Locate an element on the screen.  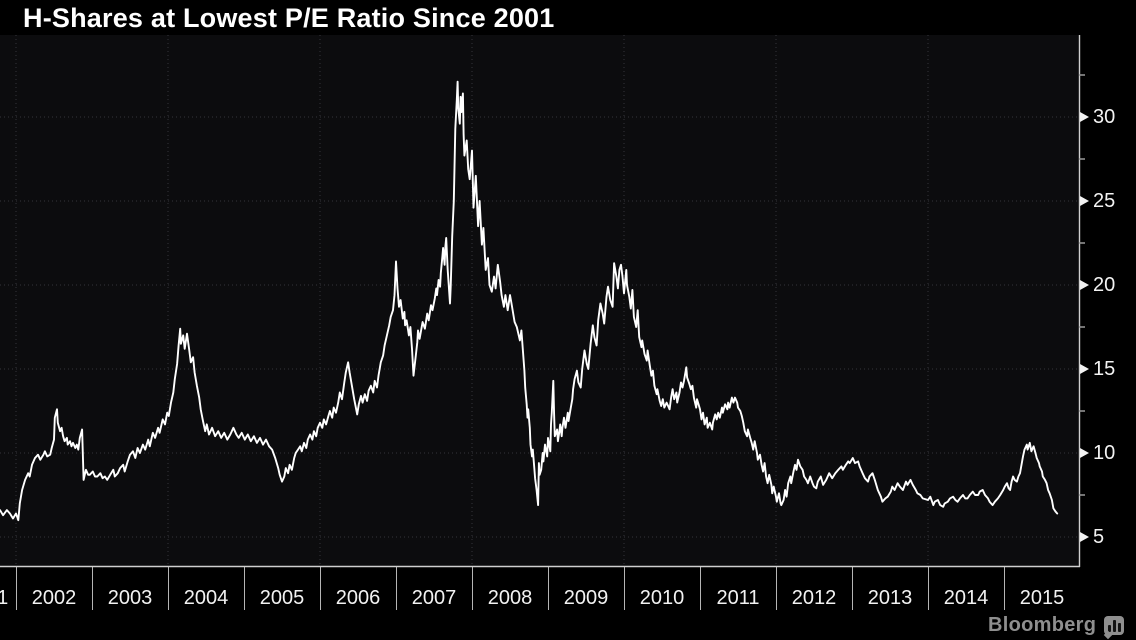
bloomberg-logo-text: Bloomberg is located at coordinates (1042, 625).